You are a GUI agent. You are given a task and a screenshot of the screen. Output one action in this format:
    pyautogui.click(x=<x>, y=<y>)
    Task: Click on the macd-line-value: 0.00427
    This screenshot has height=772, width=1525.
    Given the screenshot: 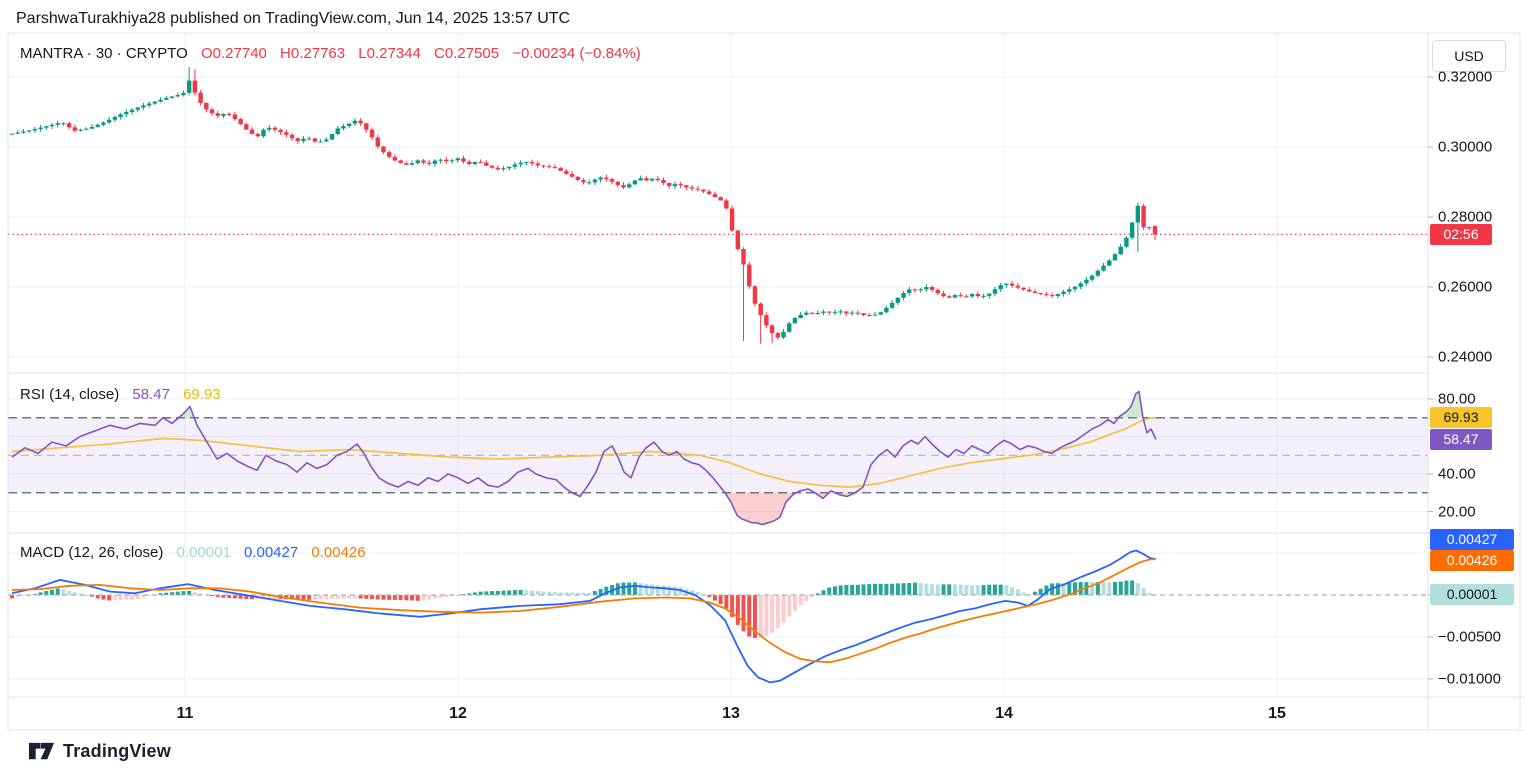 What is the action you would take?
    pyautogui.click(x=271, y=552)
    